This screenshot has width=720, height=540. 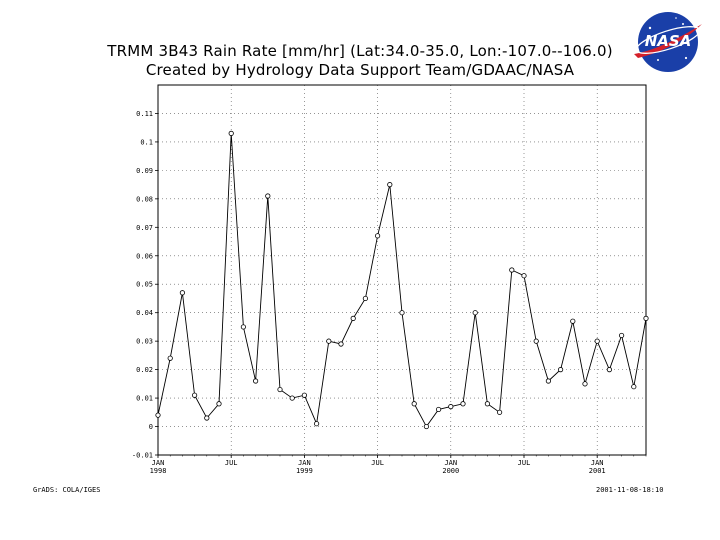 What do you see at coordinates (597, 471) in the screenshot?
I see `x-tick-year-label: 2001` at bounding box center [597, 471].